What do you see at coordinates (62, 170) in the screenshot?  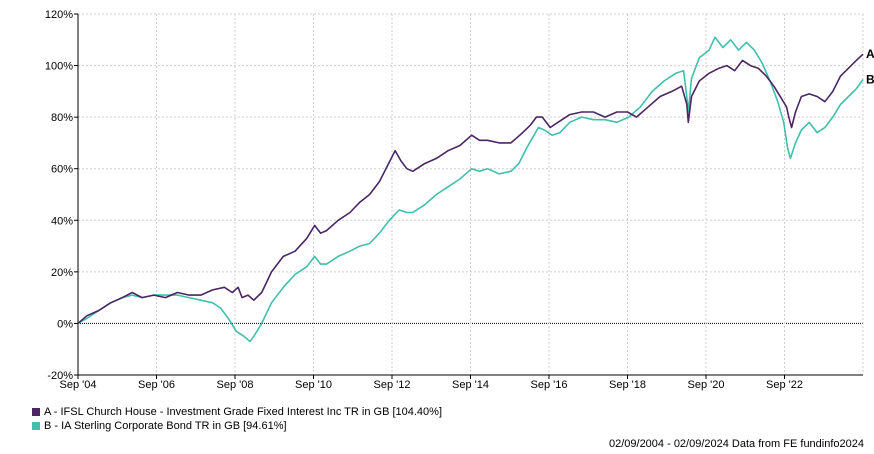 I see `y-tick-label: 60%` at bounding box center [62, 170].